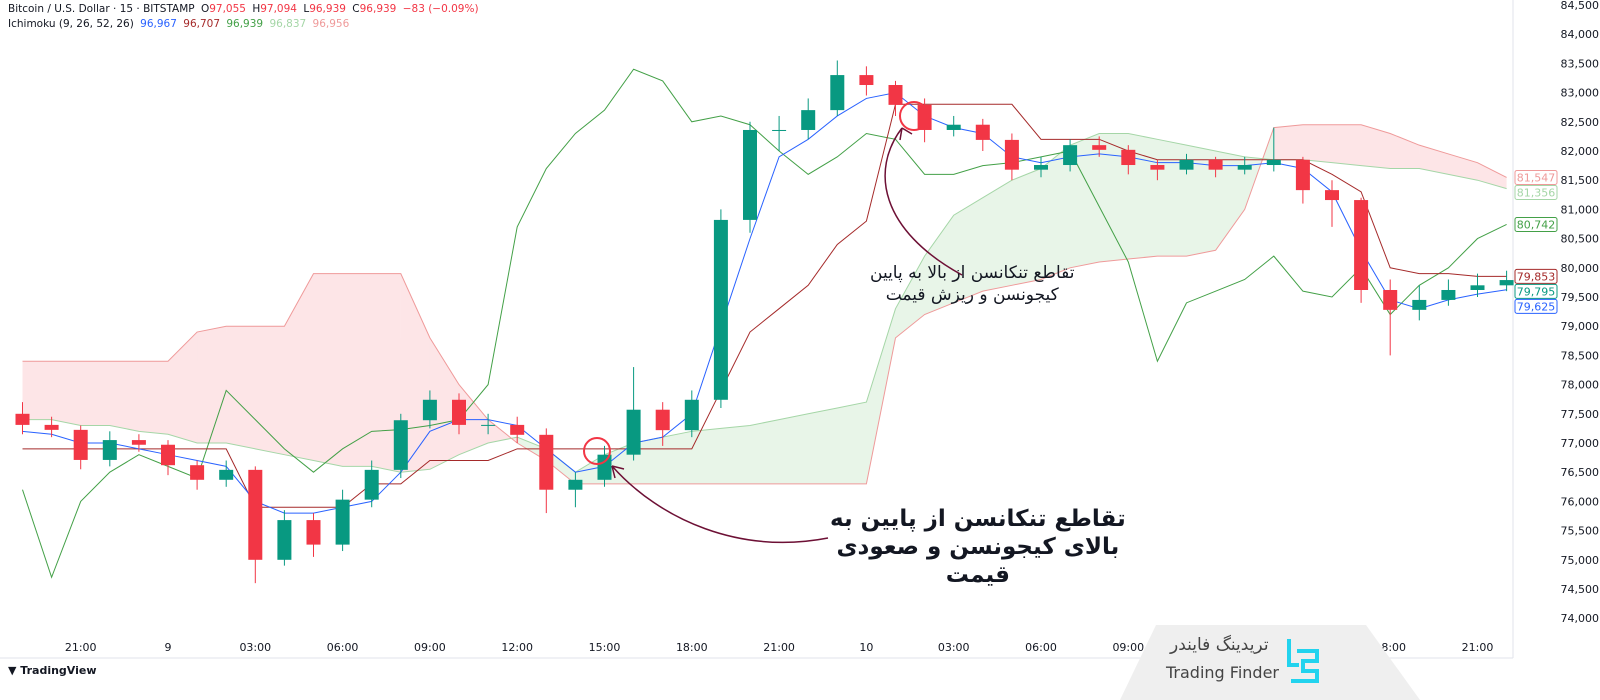 This screenshot has height=700, width=1600. I want to click on span-b-value: 96,956, so click(331, 24).